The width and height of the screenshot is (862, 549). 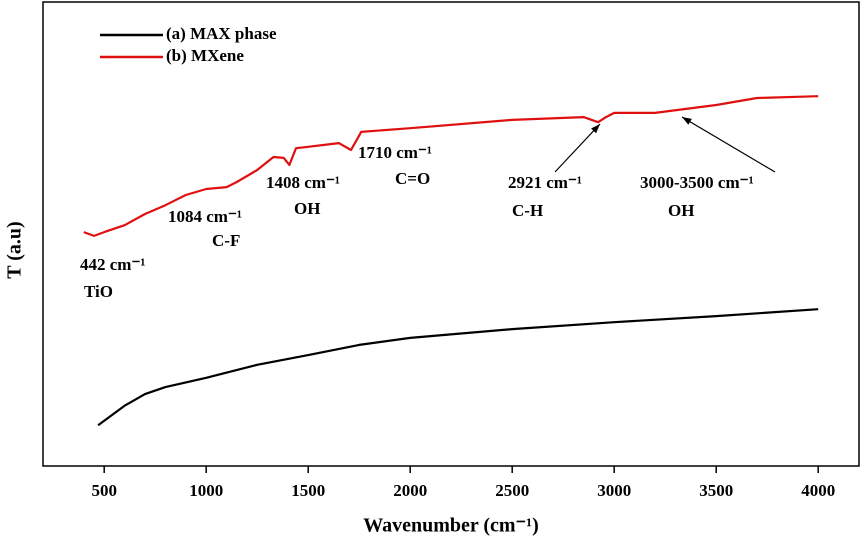 What do you see at coordinates (226, 240) in the screenshot?
I see `annotation: C-F` at bounding box center [226, 240].